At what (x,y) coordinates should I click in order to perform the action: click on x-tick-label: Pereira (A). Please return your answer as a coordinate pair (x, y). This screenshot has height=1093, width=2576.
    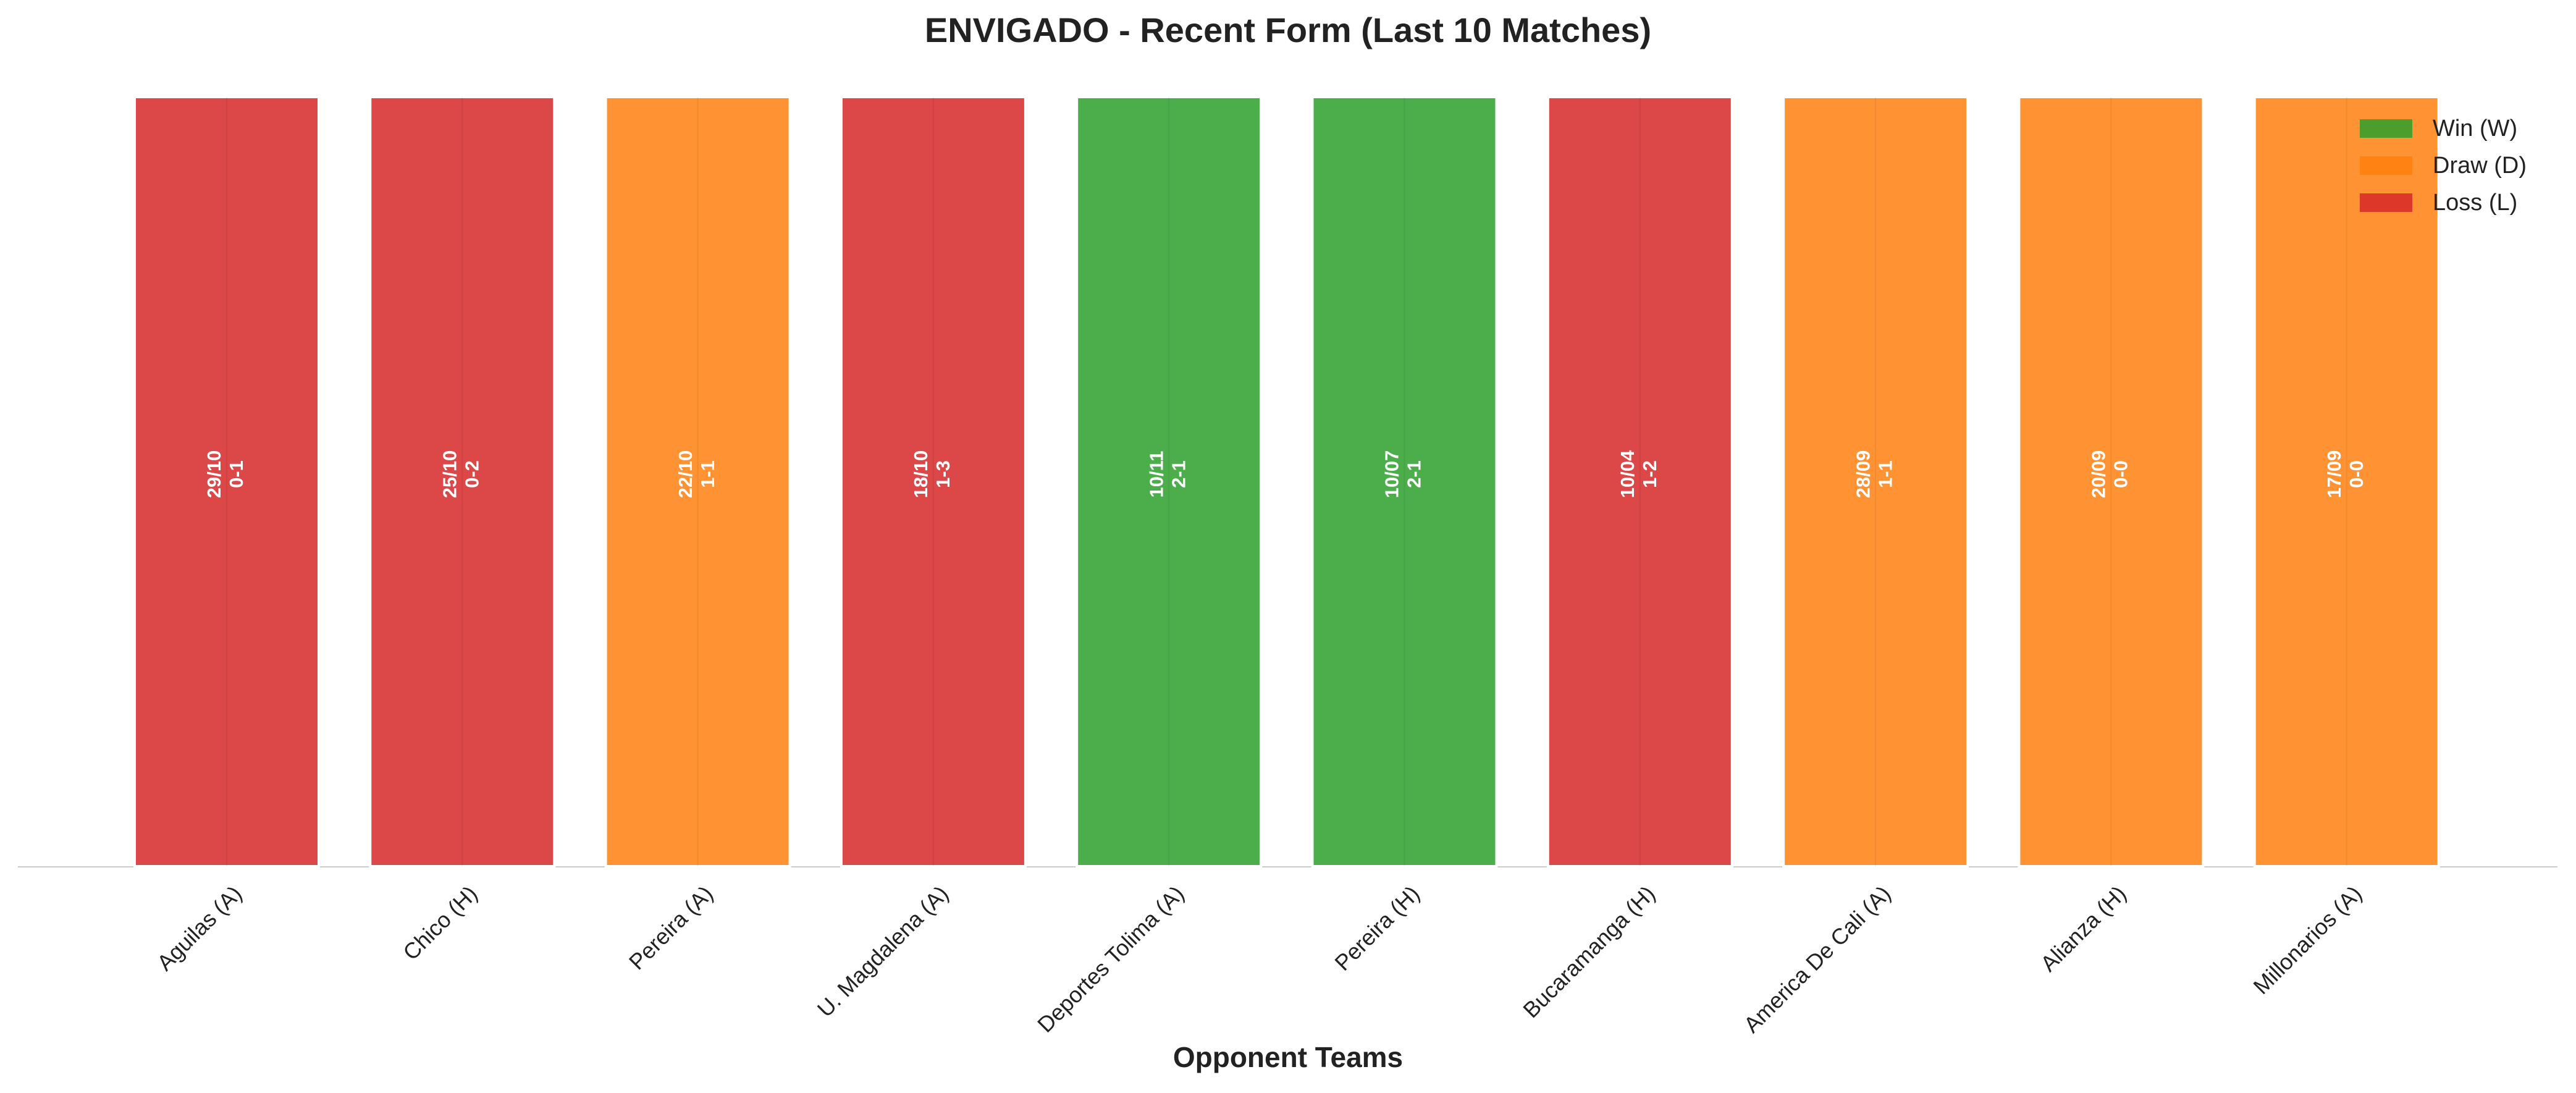
    Looking at the image, I should click on (671, 927).